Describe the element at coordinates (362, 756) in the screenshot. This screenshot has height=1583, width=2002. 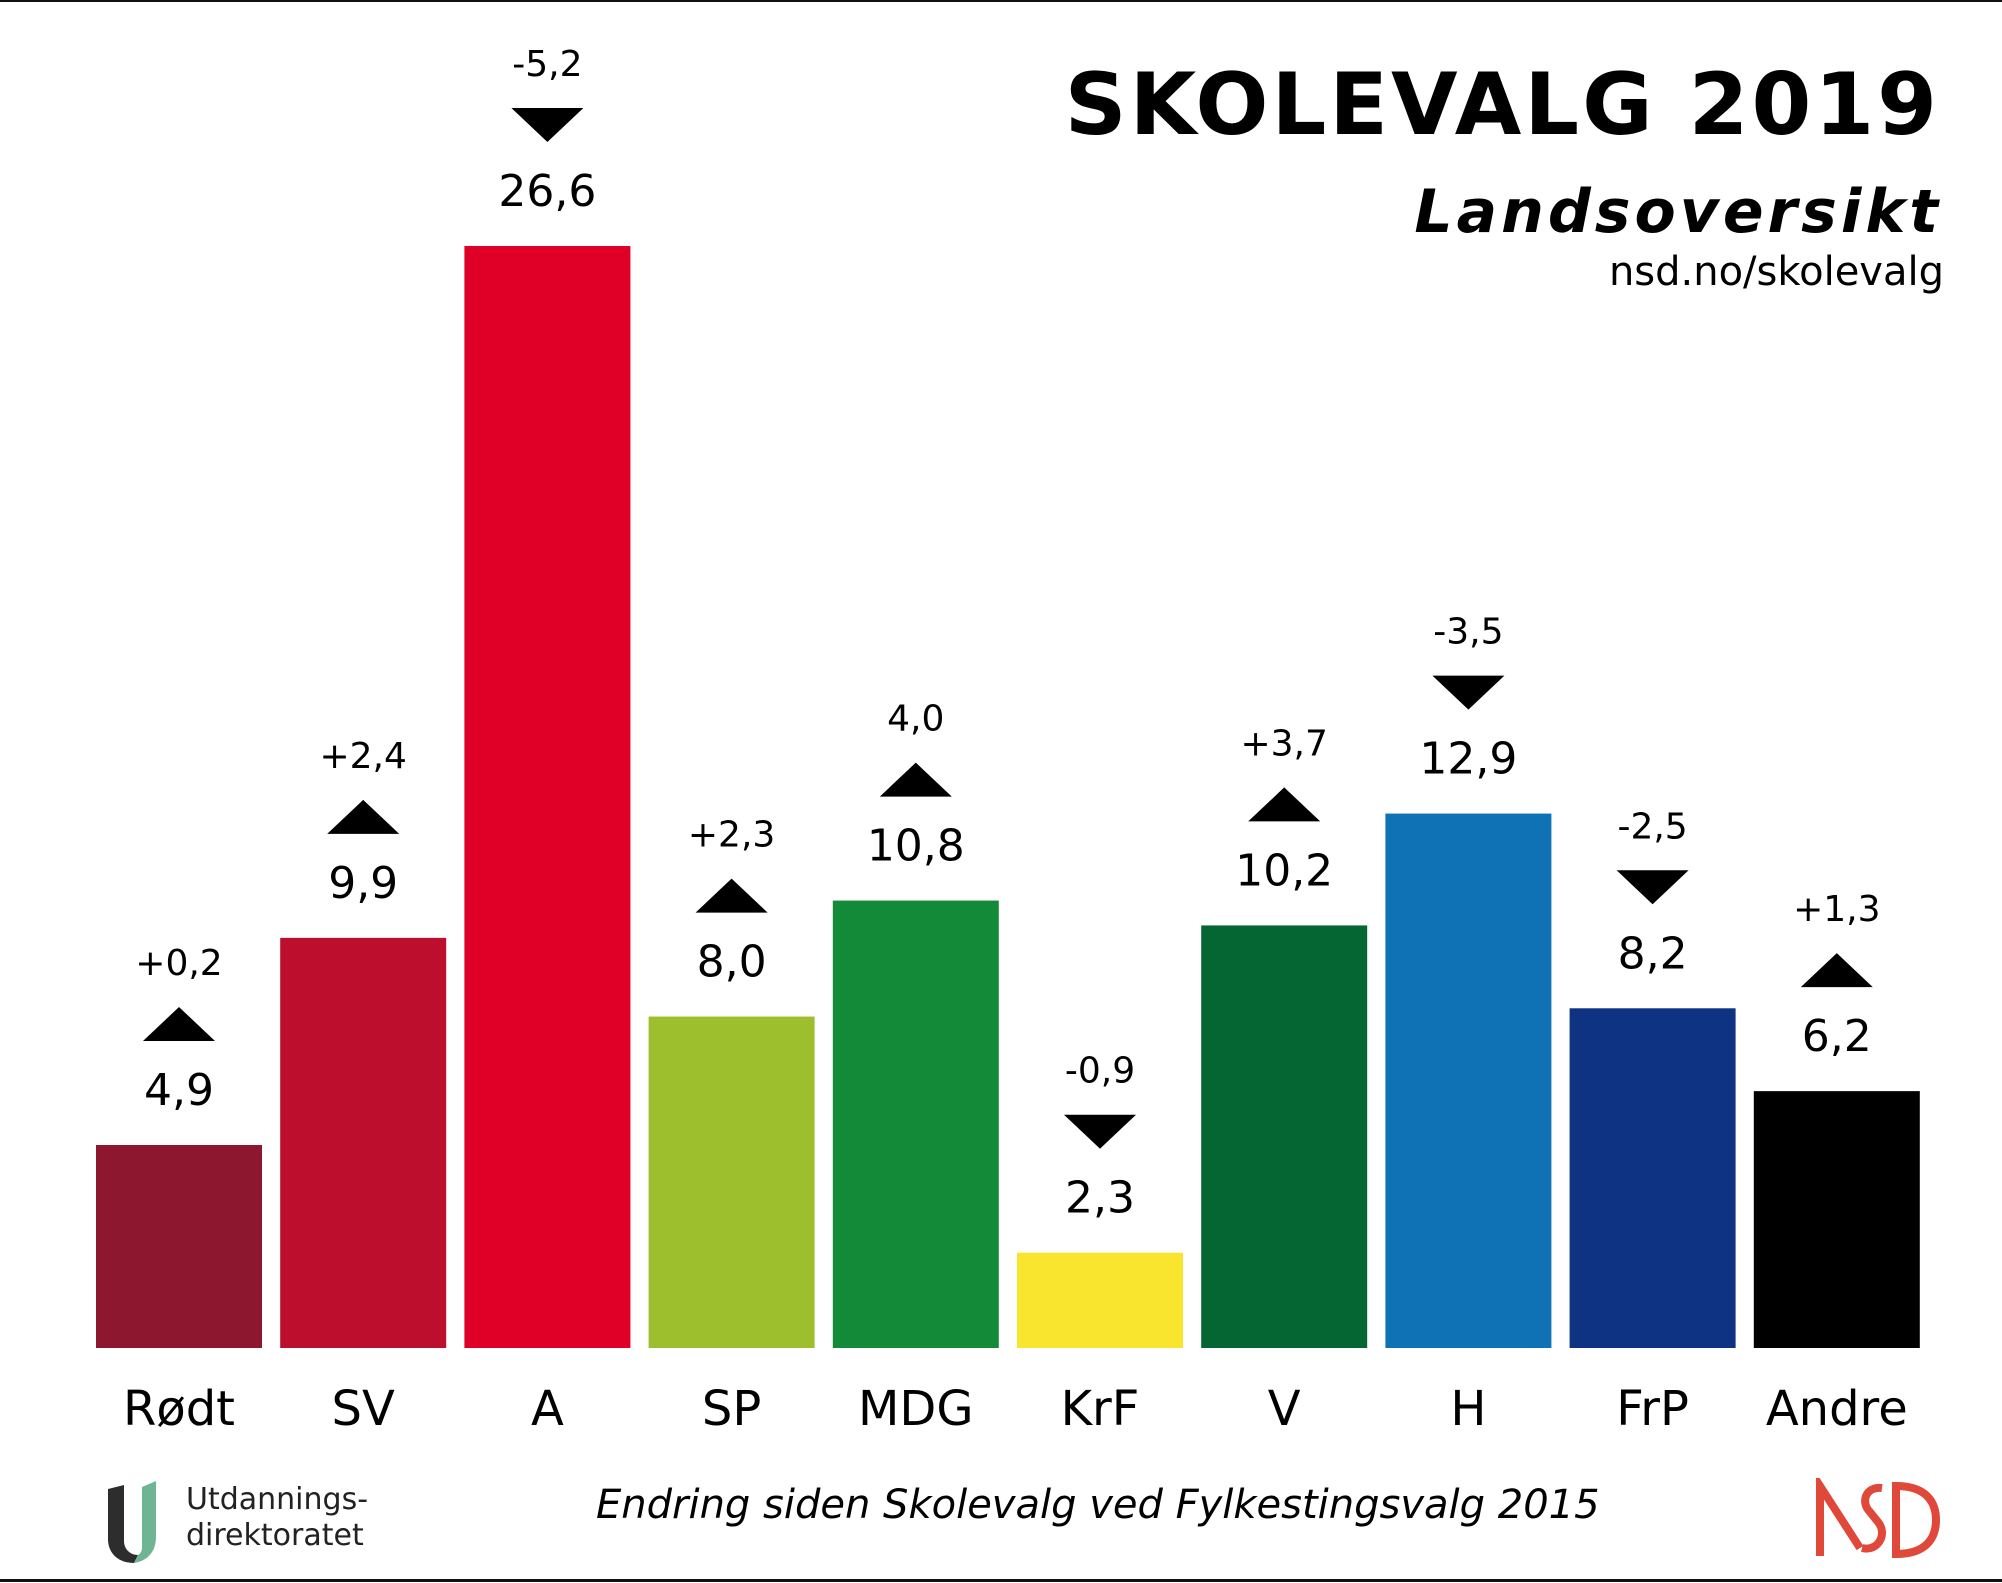
I see `change-label: +2,4` at that location.